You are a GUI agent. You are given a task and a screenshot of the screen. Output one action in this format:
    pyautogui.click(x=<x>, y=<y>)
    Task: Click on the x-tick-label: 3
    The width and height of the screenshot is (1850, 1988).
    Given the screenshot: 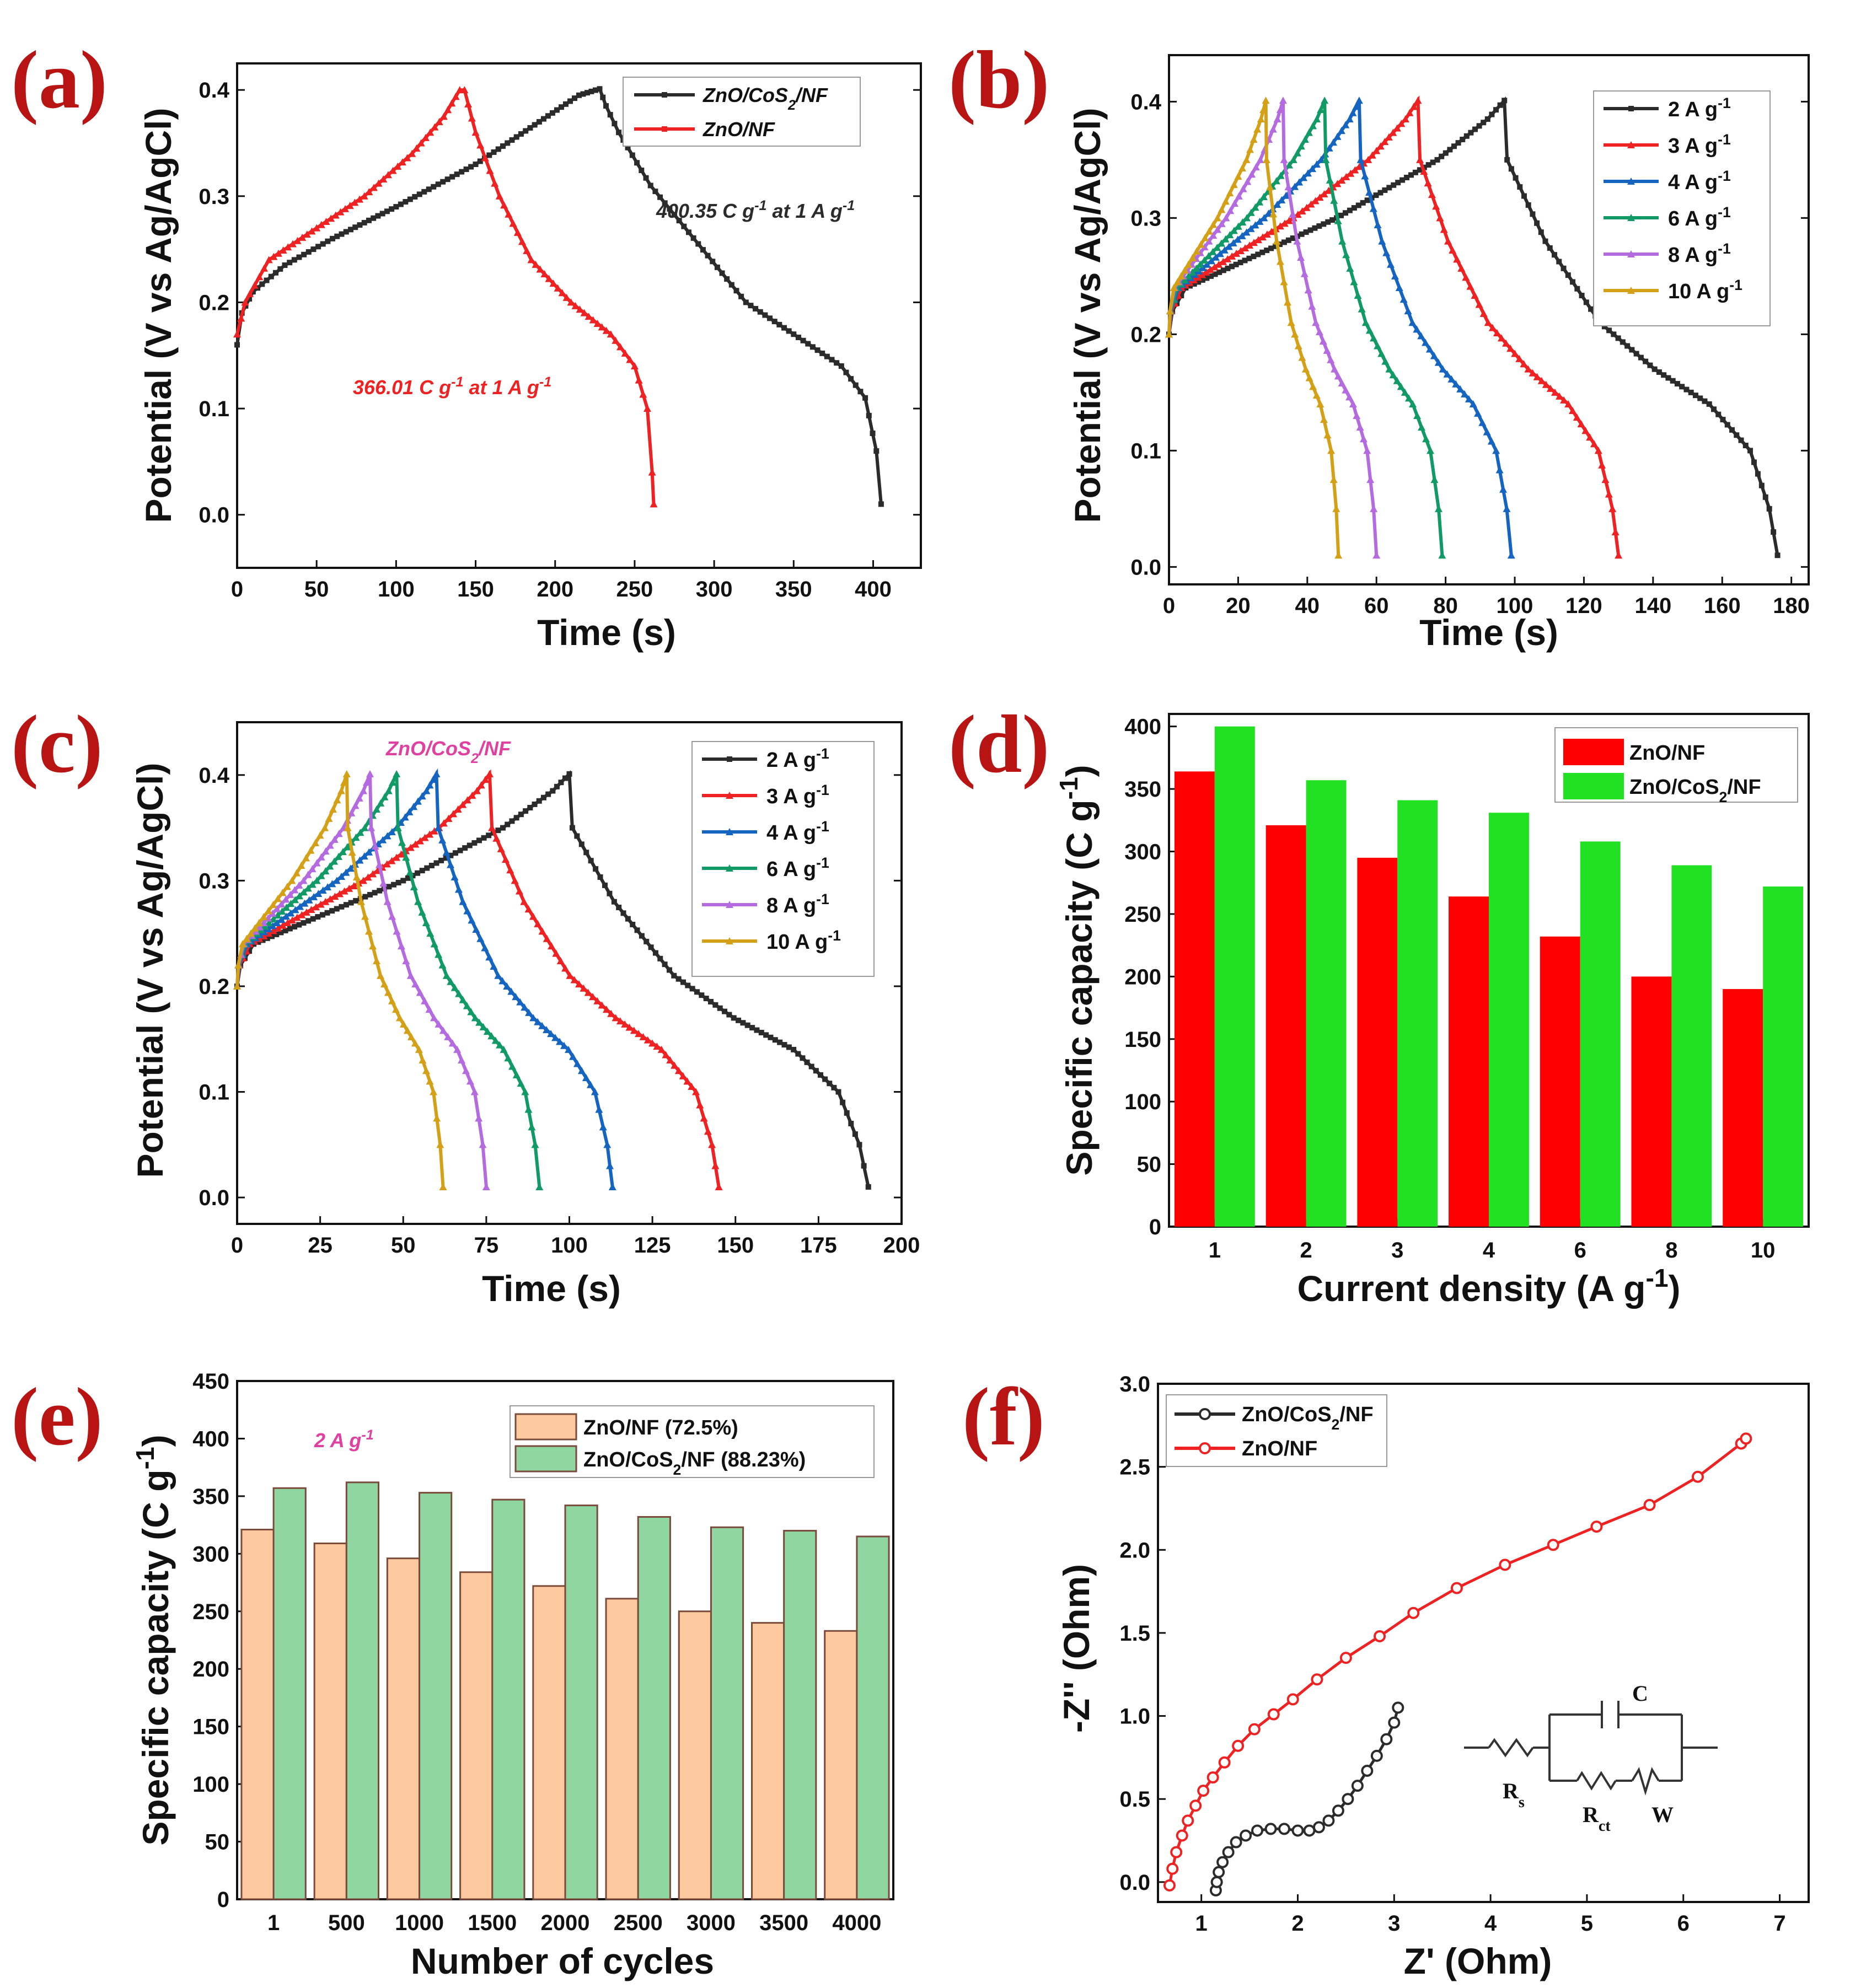 What is the action you would take?
    pyautogui.click(x=1394, y=1923)
    